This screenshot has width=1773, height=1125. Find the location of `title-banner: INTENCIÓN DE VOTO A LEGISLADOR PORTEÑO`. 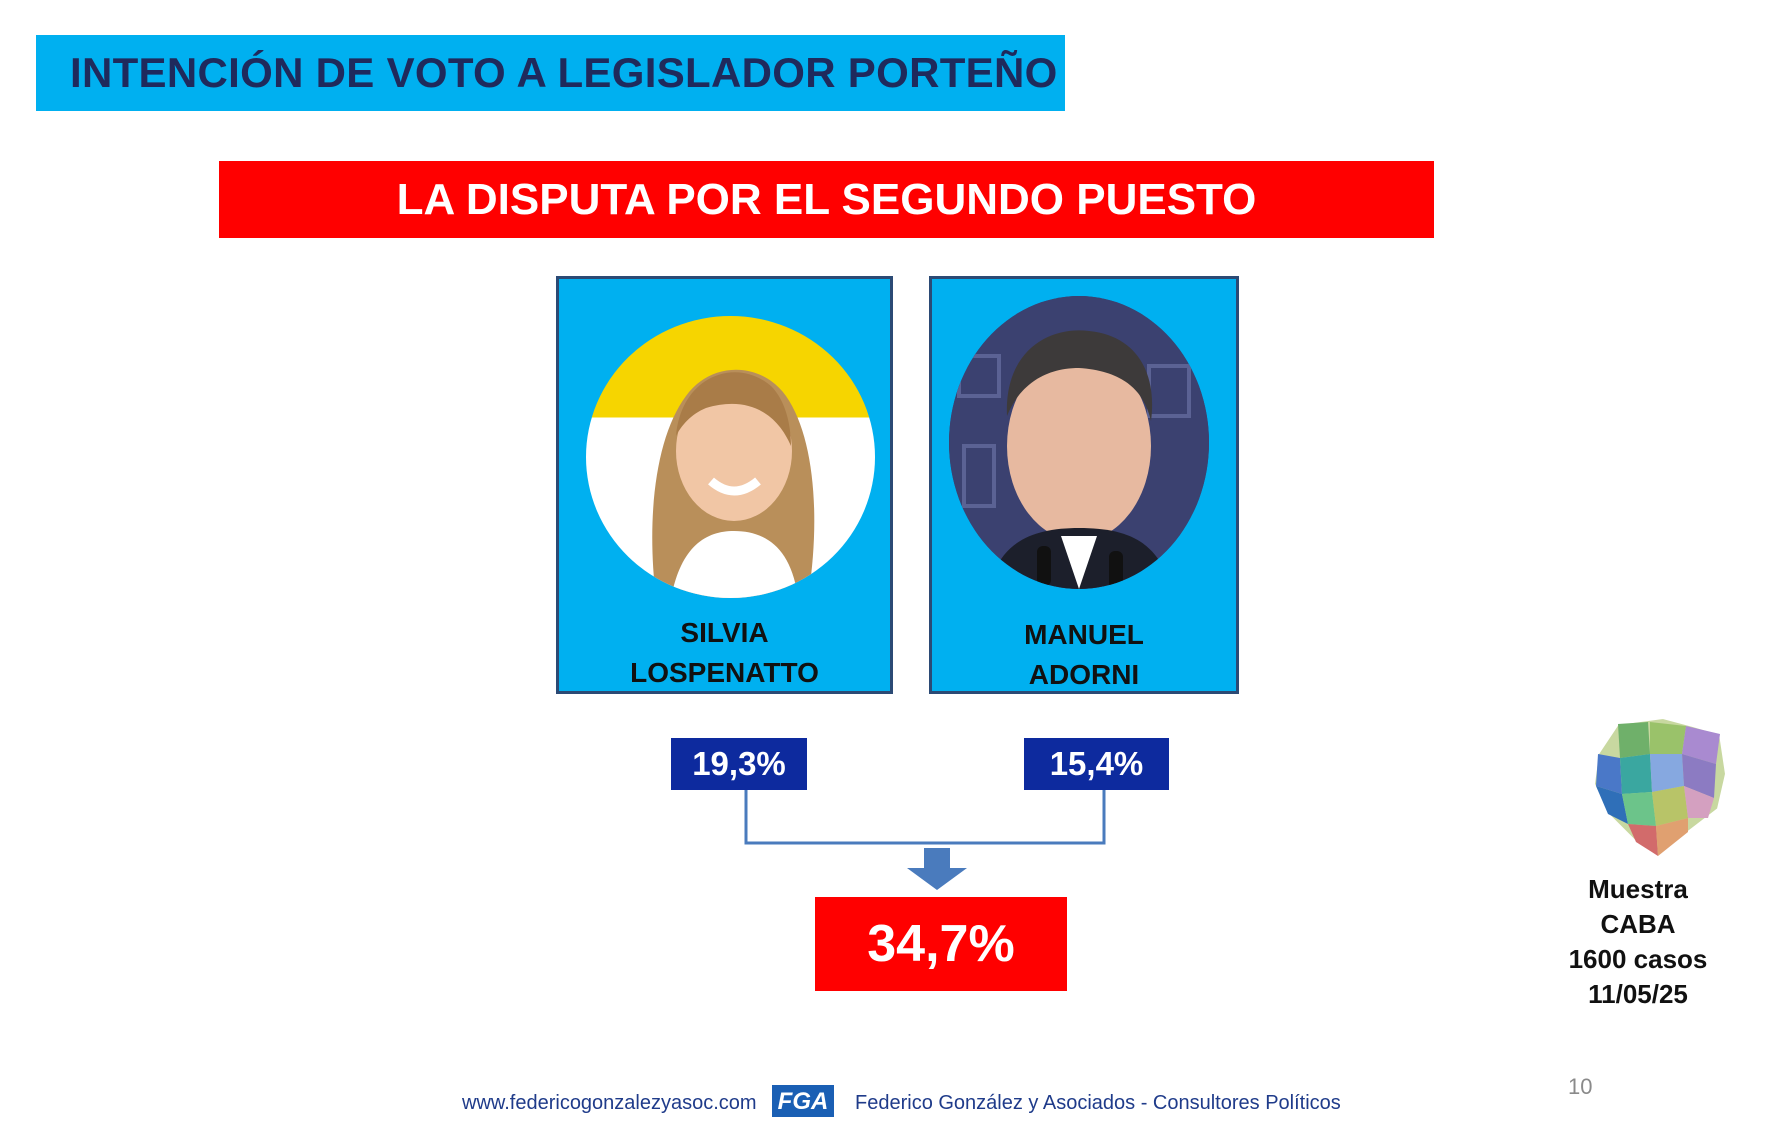

title-banner: INTENCIÓN DE VOTO A LEGISLADOR PORTEÑO is located at coordinates (550, 73).